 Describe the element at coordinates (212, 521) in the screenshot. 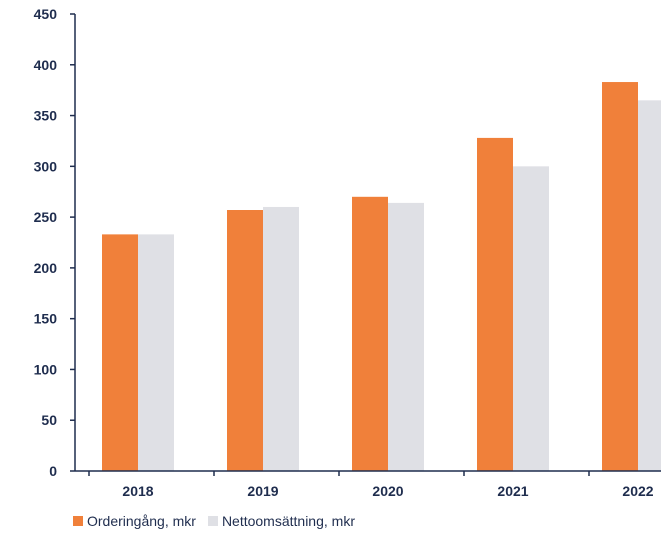

I see `legend-swatch-nettoomsattning` at that location.